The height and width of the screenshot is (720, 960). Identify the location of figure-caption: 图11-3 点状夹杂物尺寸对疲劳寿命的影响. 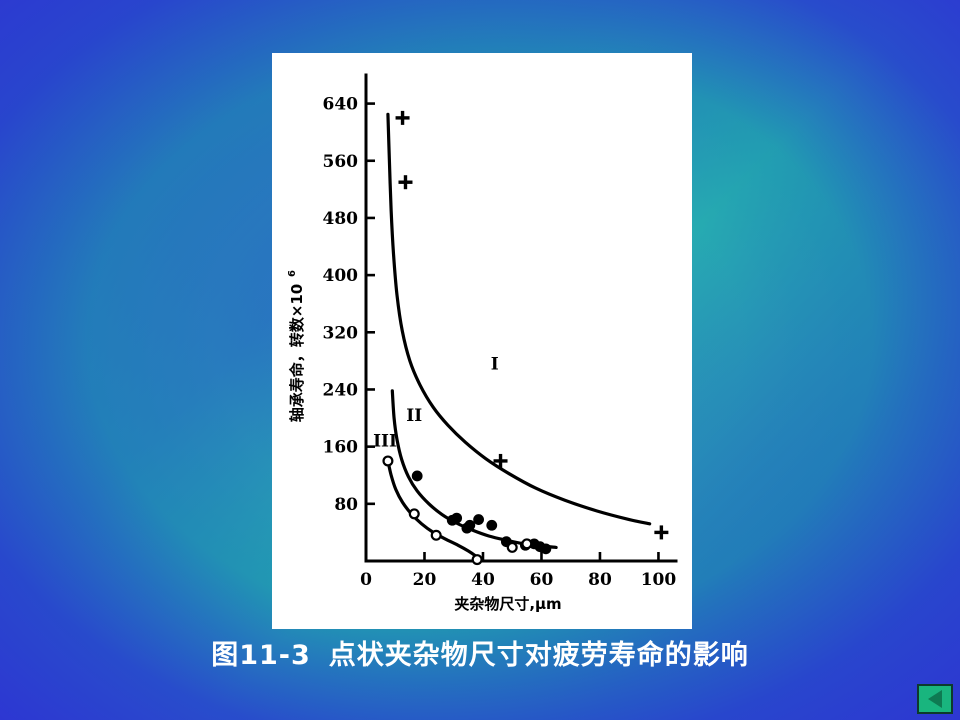
(480, 652).